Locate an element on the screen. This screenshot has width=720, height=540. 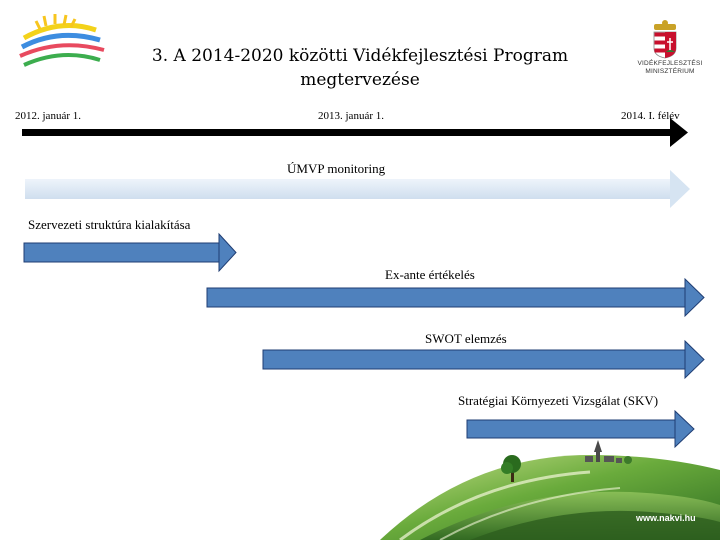
umvp-monitoring-arrow is located at coordinates (357, 189).